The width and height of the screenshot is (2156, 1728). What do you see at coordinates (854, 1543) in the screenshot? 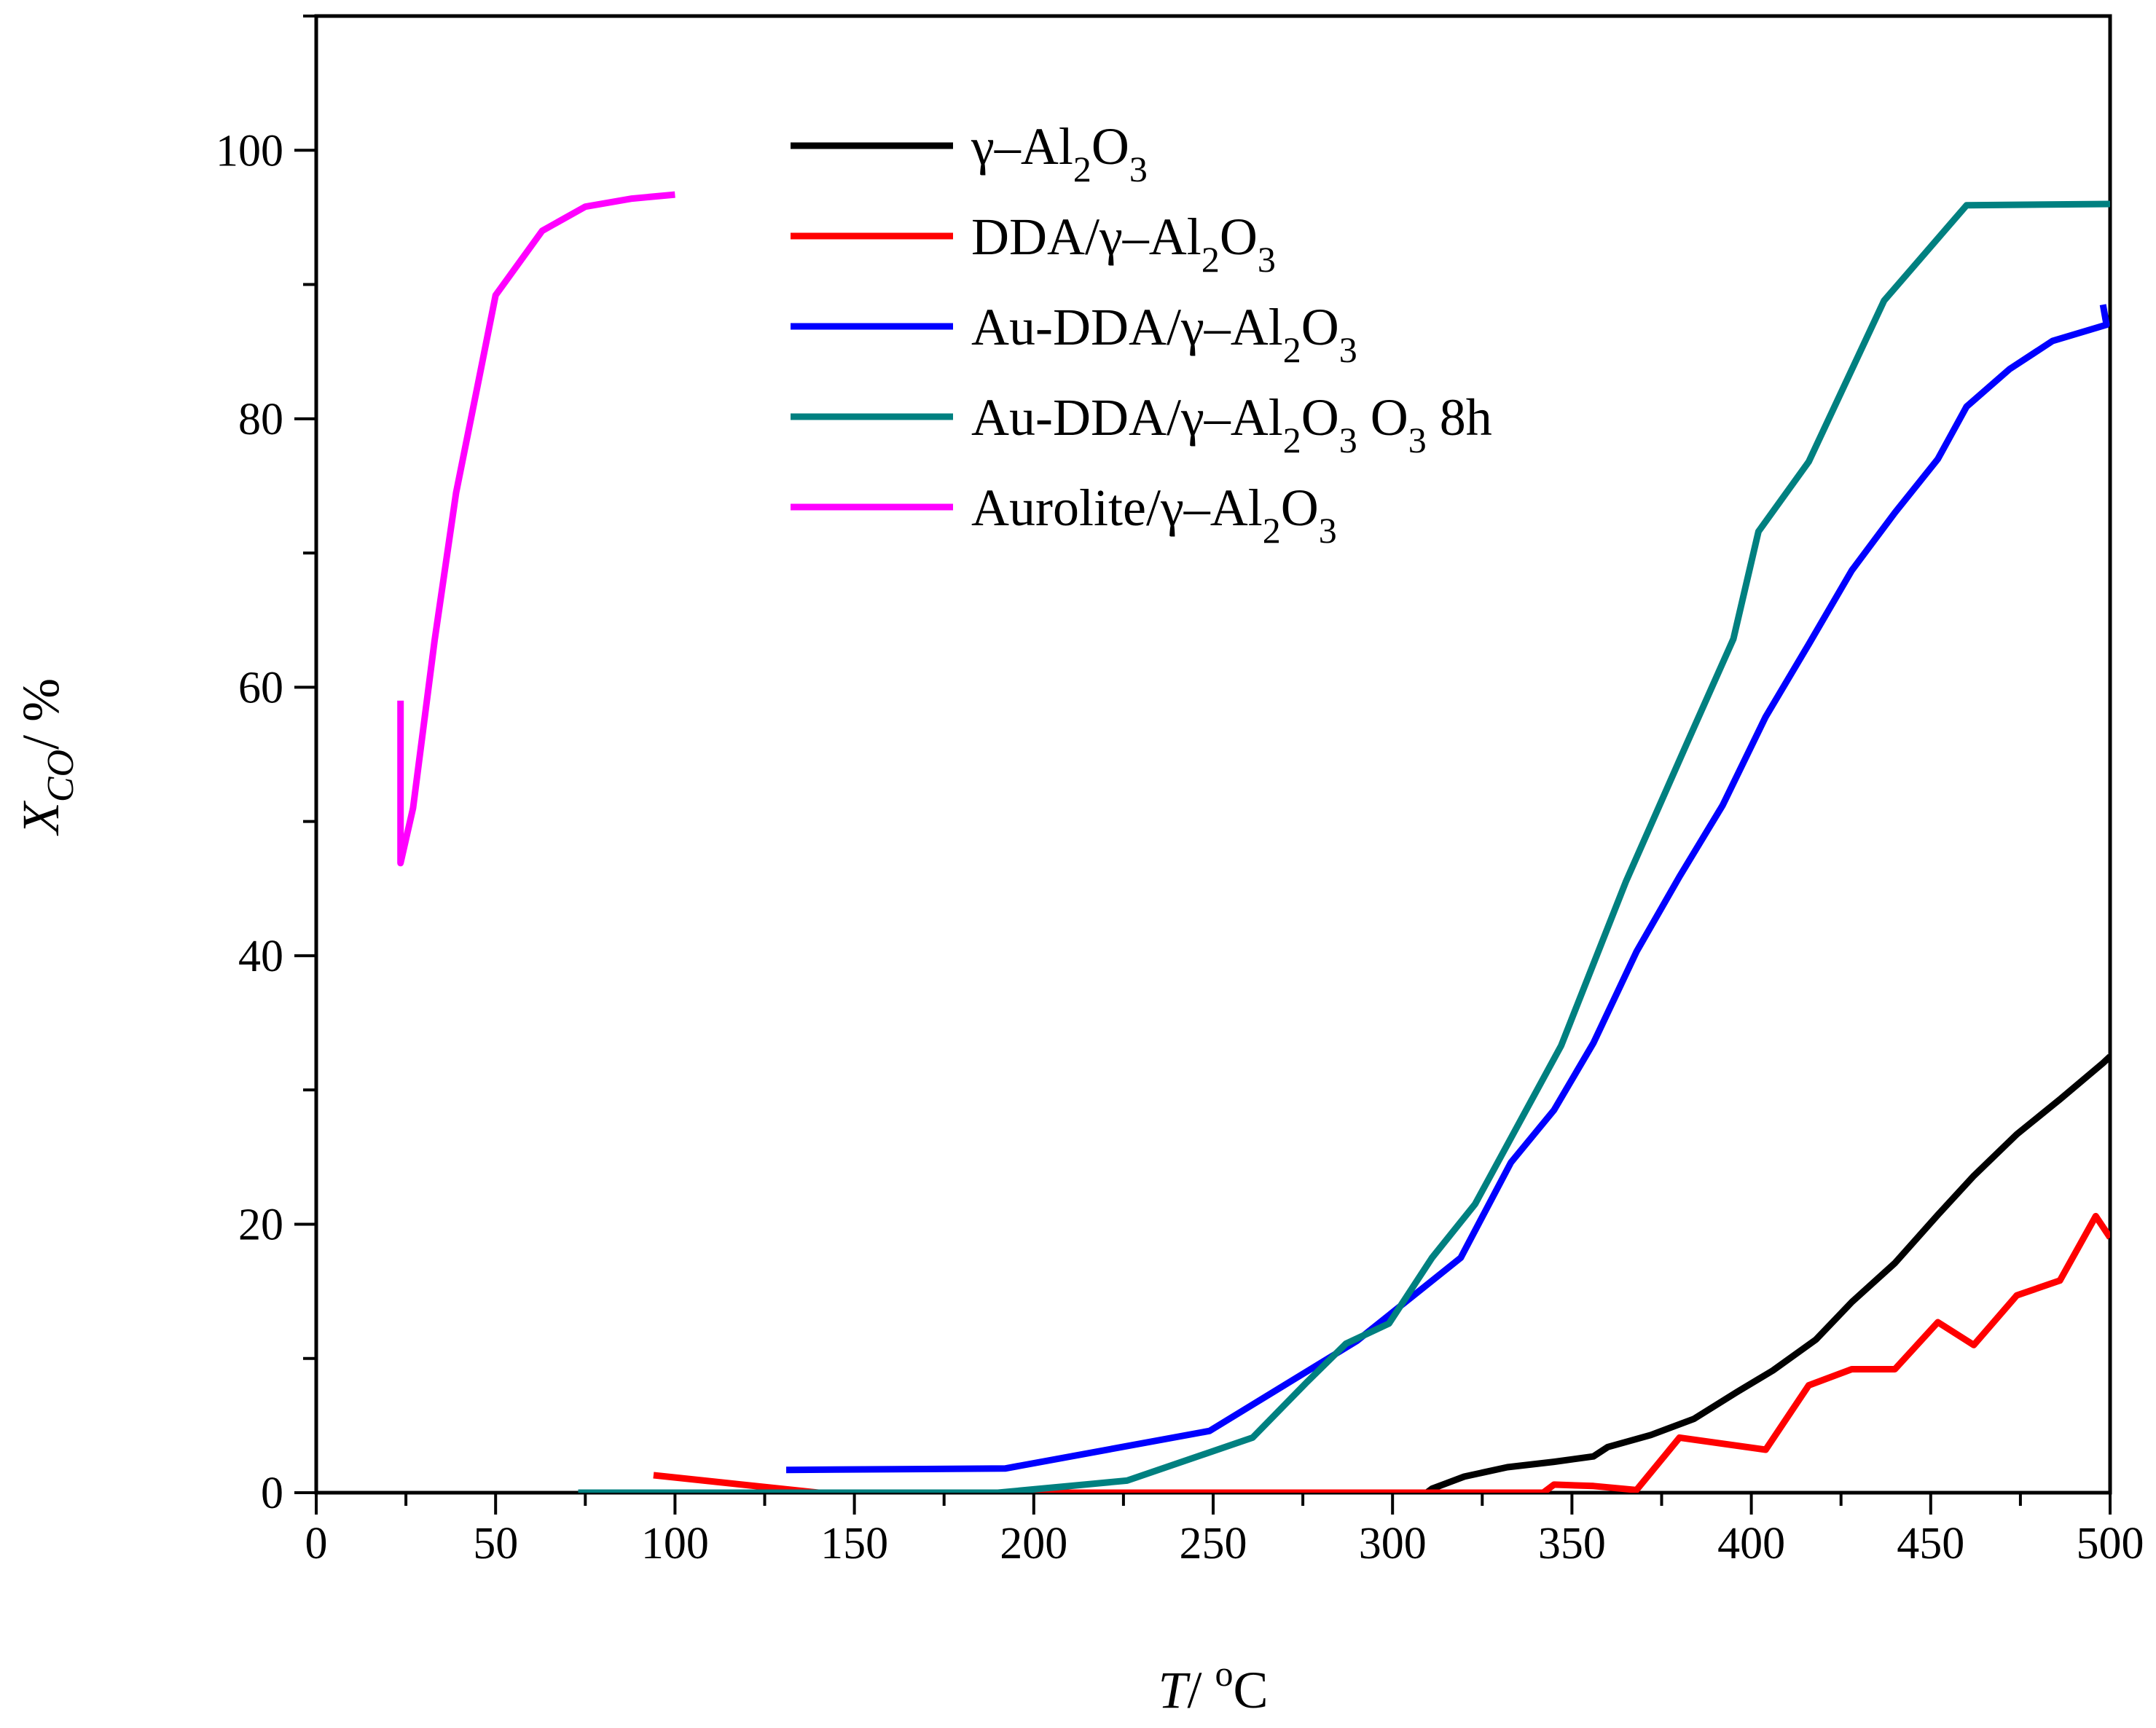
I see `x-tick-label: 150` at bounding box center [854, 1543].